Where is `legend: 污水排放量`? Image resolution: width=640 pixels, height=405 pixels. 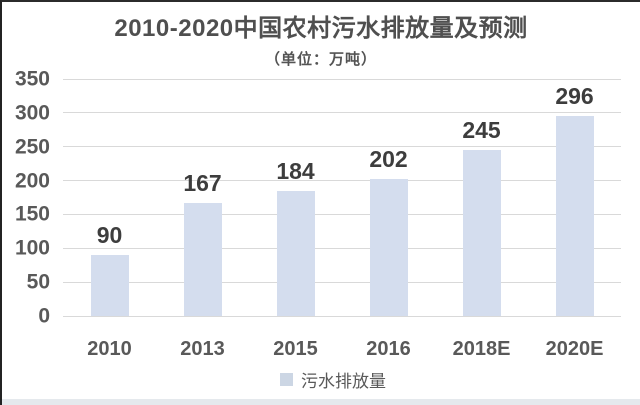 legend: 污水排放量 is located at coordinates (321, 379).